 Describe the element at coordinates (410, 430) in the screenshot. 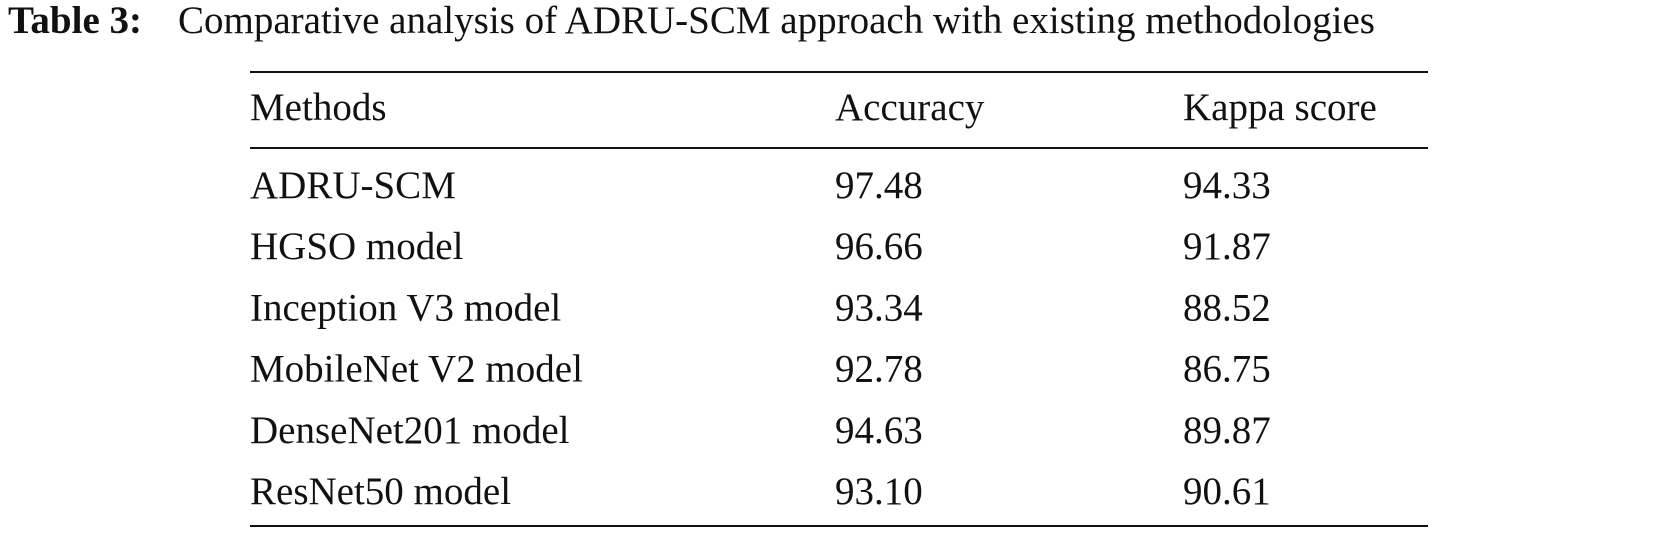

I see `cell-method: DenseNet201 model` at that location.